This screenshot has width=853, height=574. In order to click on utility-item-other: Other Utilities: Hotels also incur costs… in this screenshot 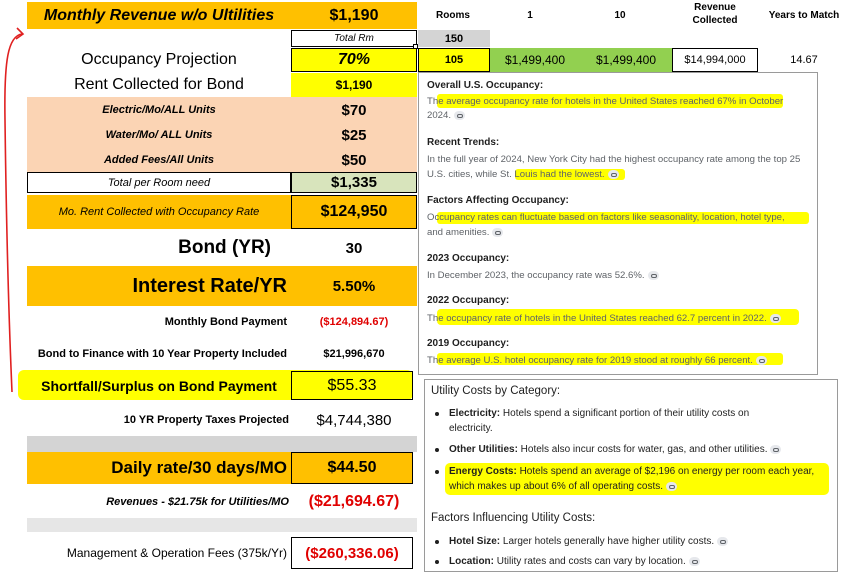, I will do `click(615, 449)`.